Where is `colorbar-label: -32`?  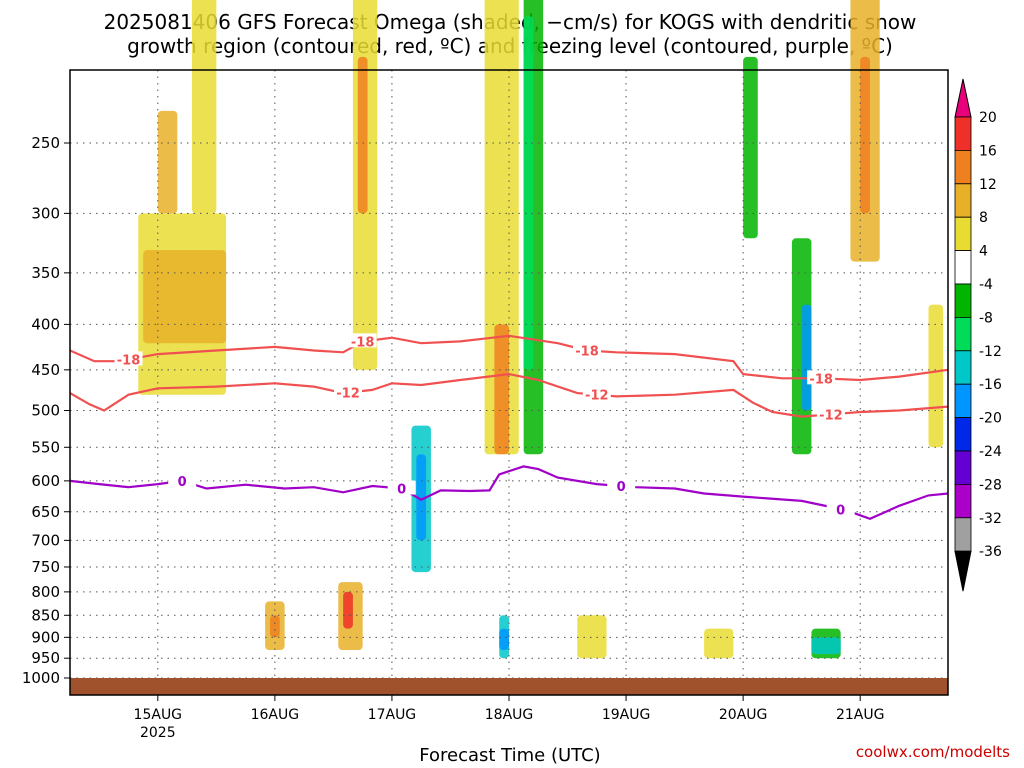
colorbar-label: -32 is located at coordinates (990, 519).